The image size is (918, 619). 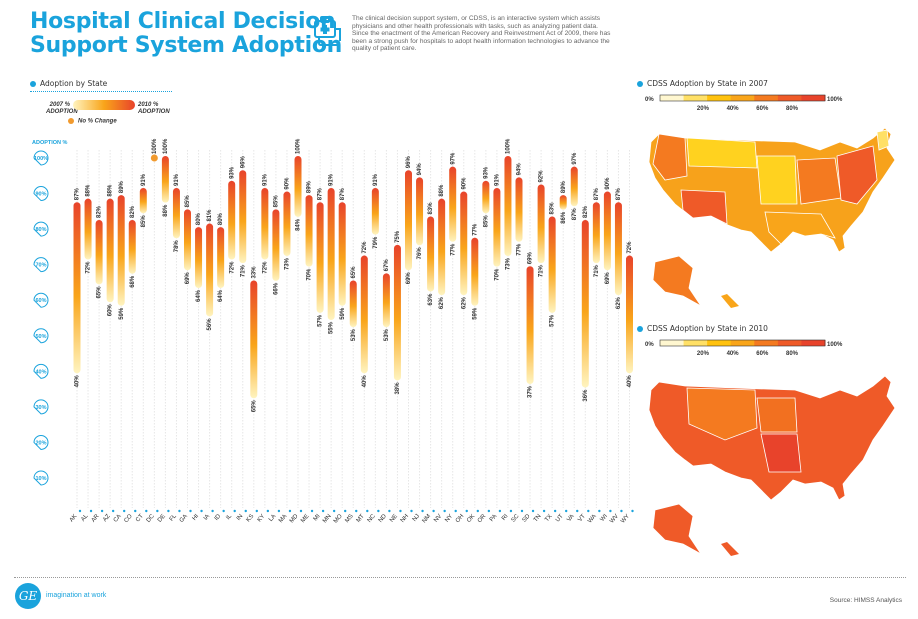 What do you see at coordinates (630, 381) in the screenshot?
I see `label-2007: 40%` at bounding box center [630, 381].